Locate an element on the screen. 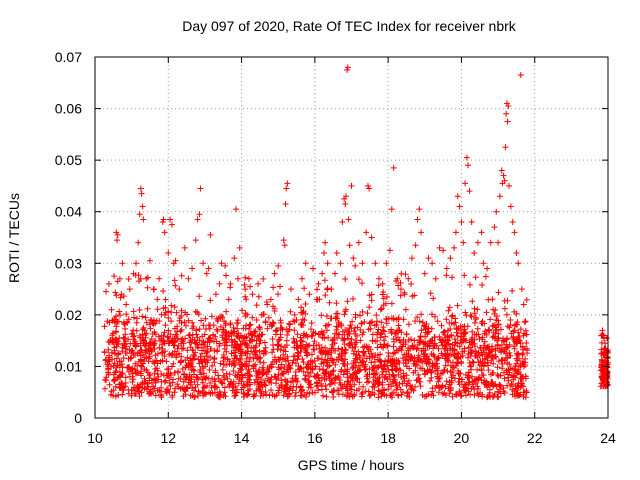 The width and height of the screenshot is (640, 480). y-tick-label: 0.04 is located at coordinates (68, 212).